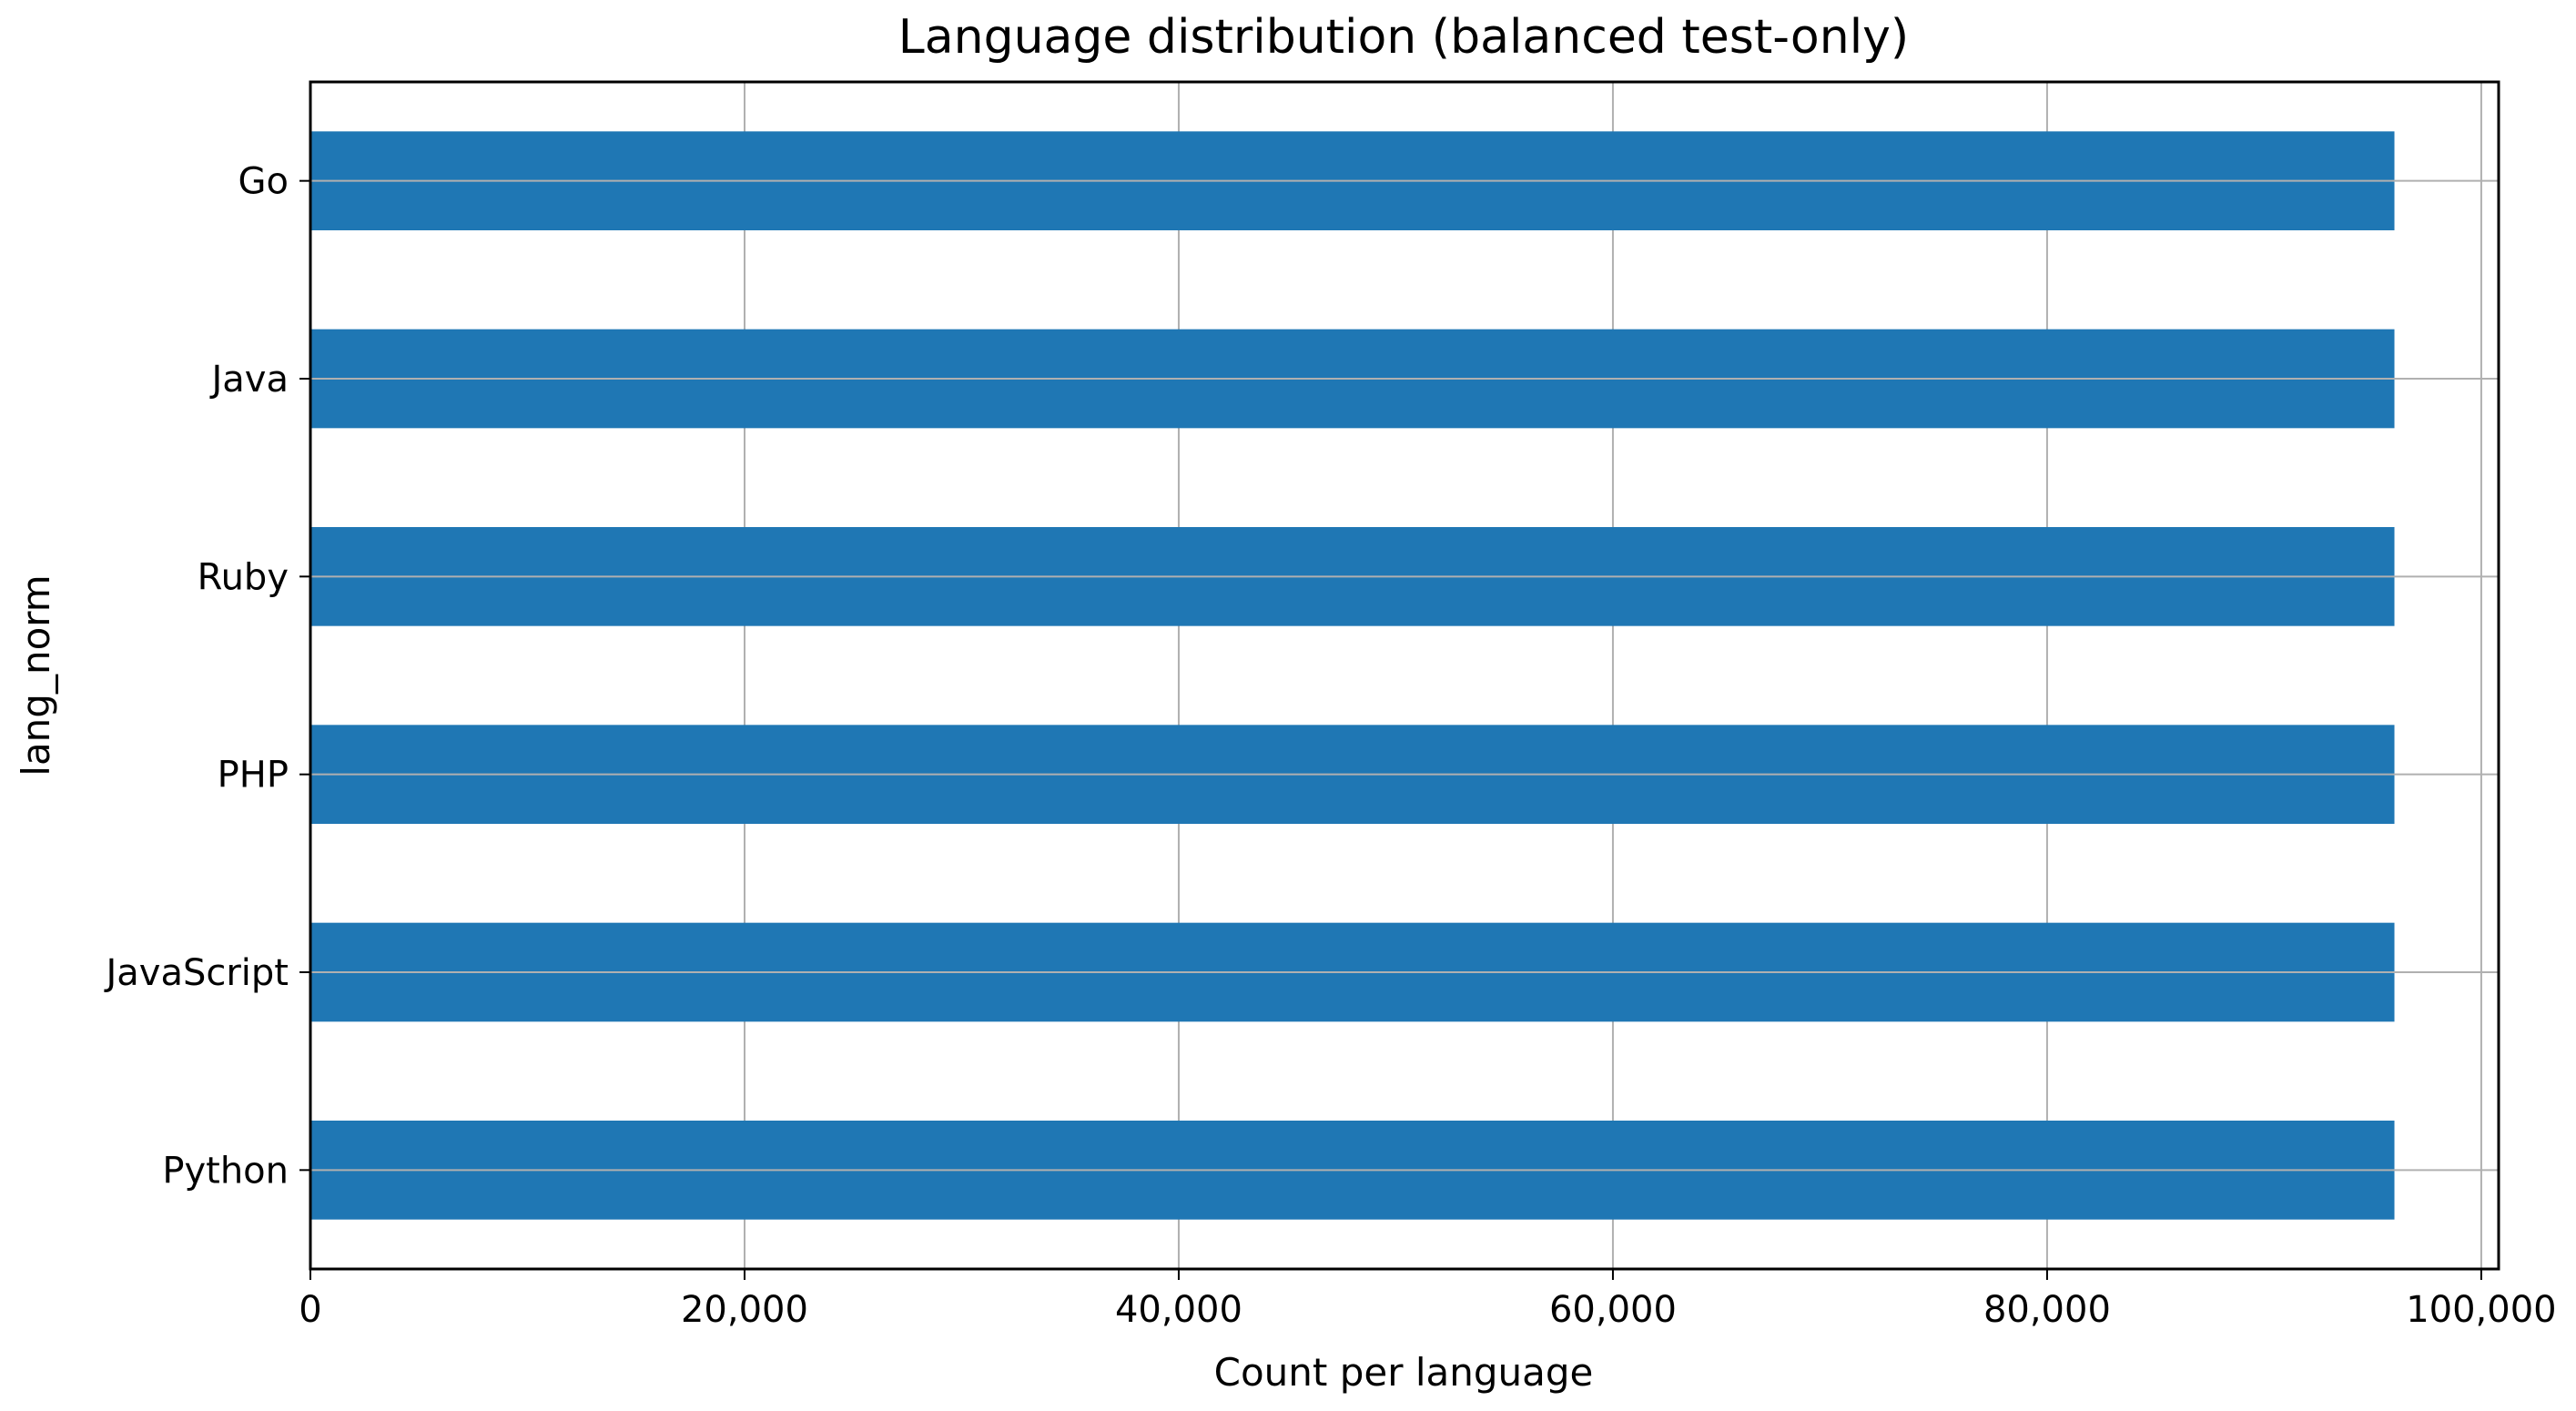 The image size is (2576, 1411). What do you see at coordinates (206, 676) in the screenshot?
I see `y-axis-ticks: Go Java Ruby PHP JavaScript Python` at bounding box center [206, 676].